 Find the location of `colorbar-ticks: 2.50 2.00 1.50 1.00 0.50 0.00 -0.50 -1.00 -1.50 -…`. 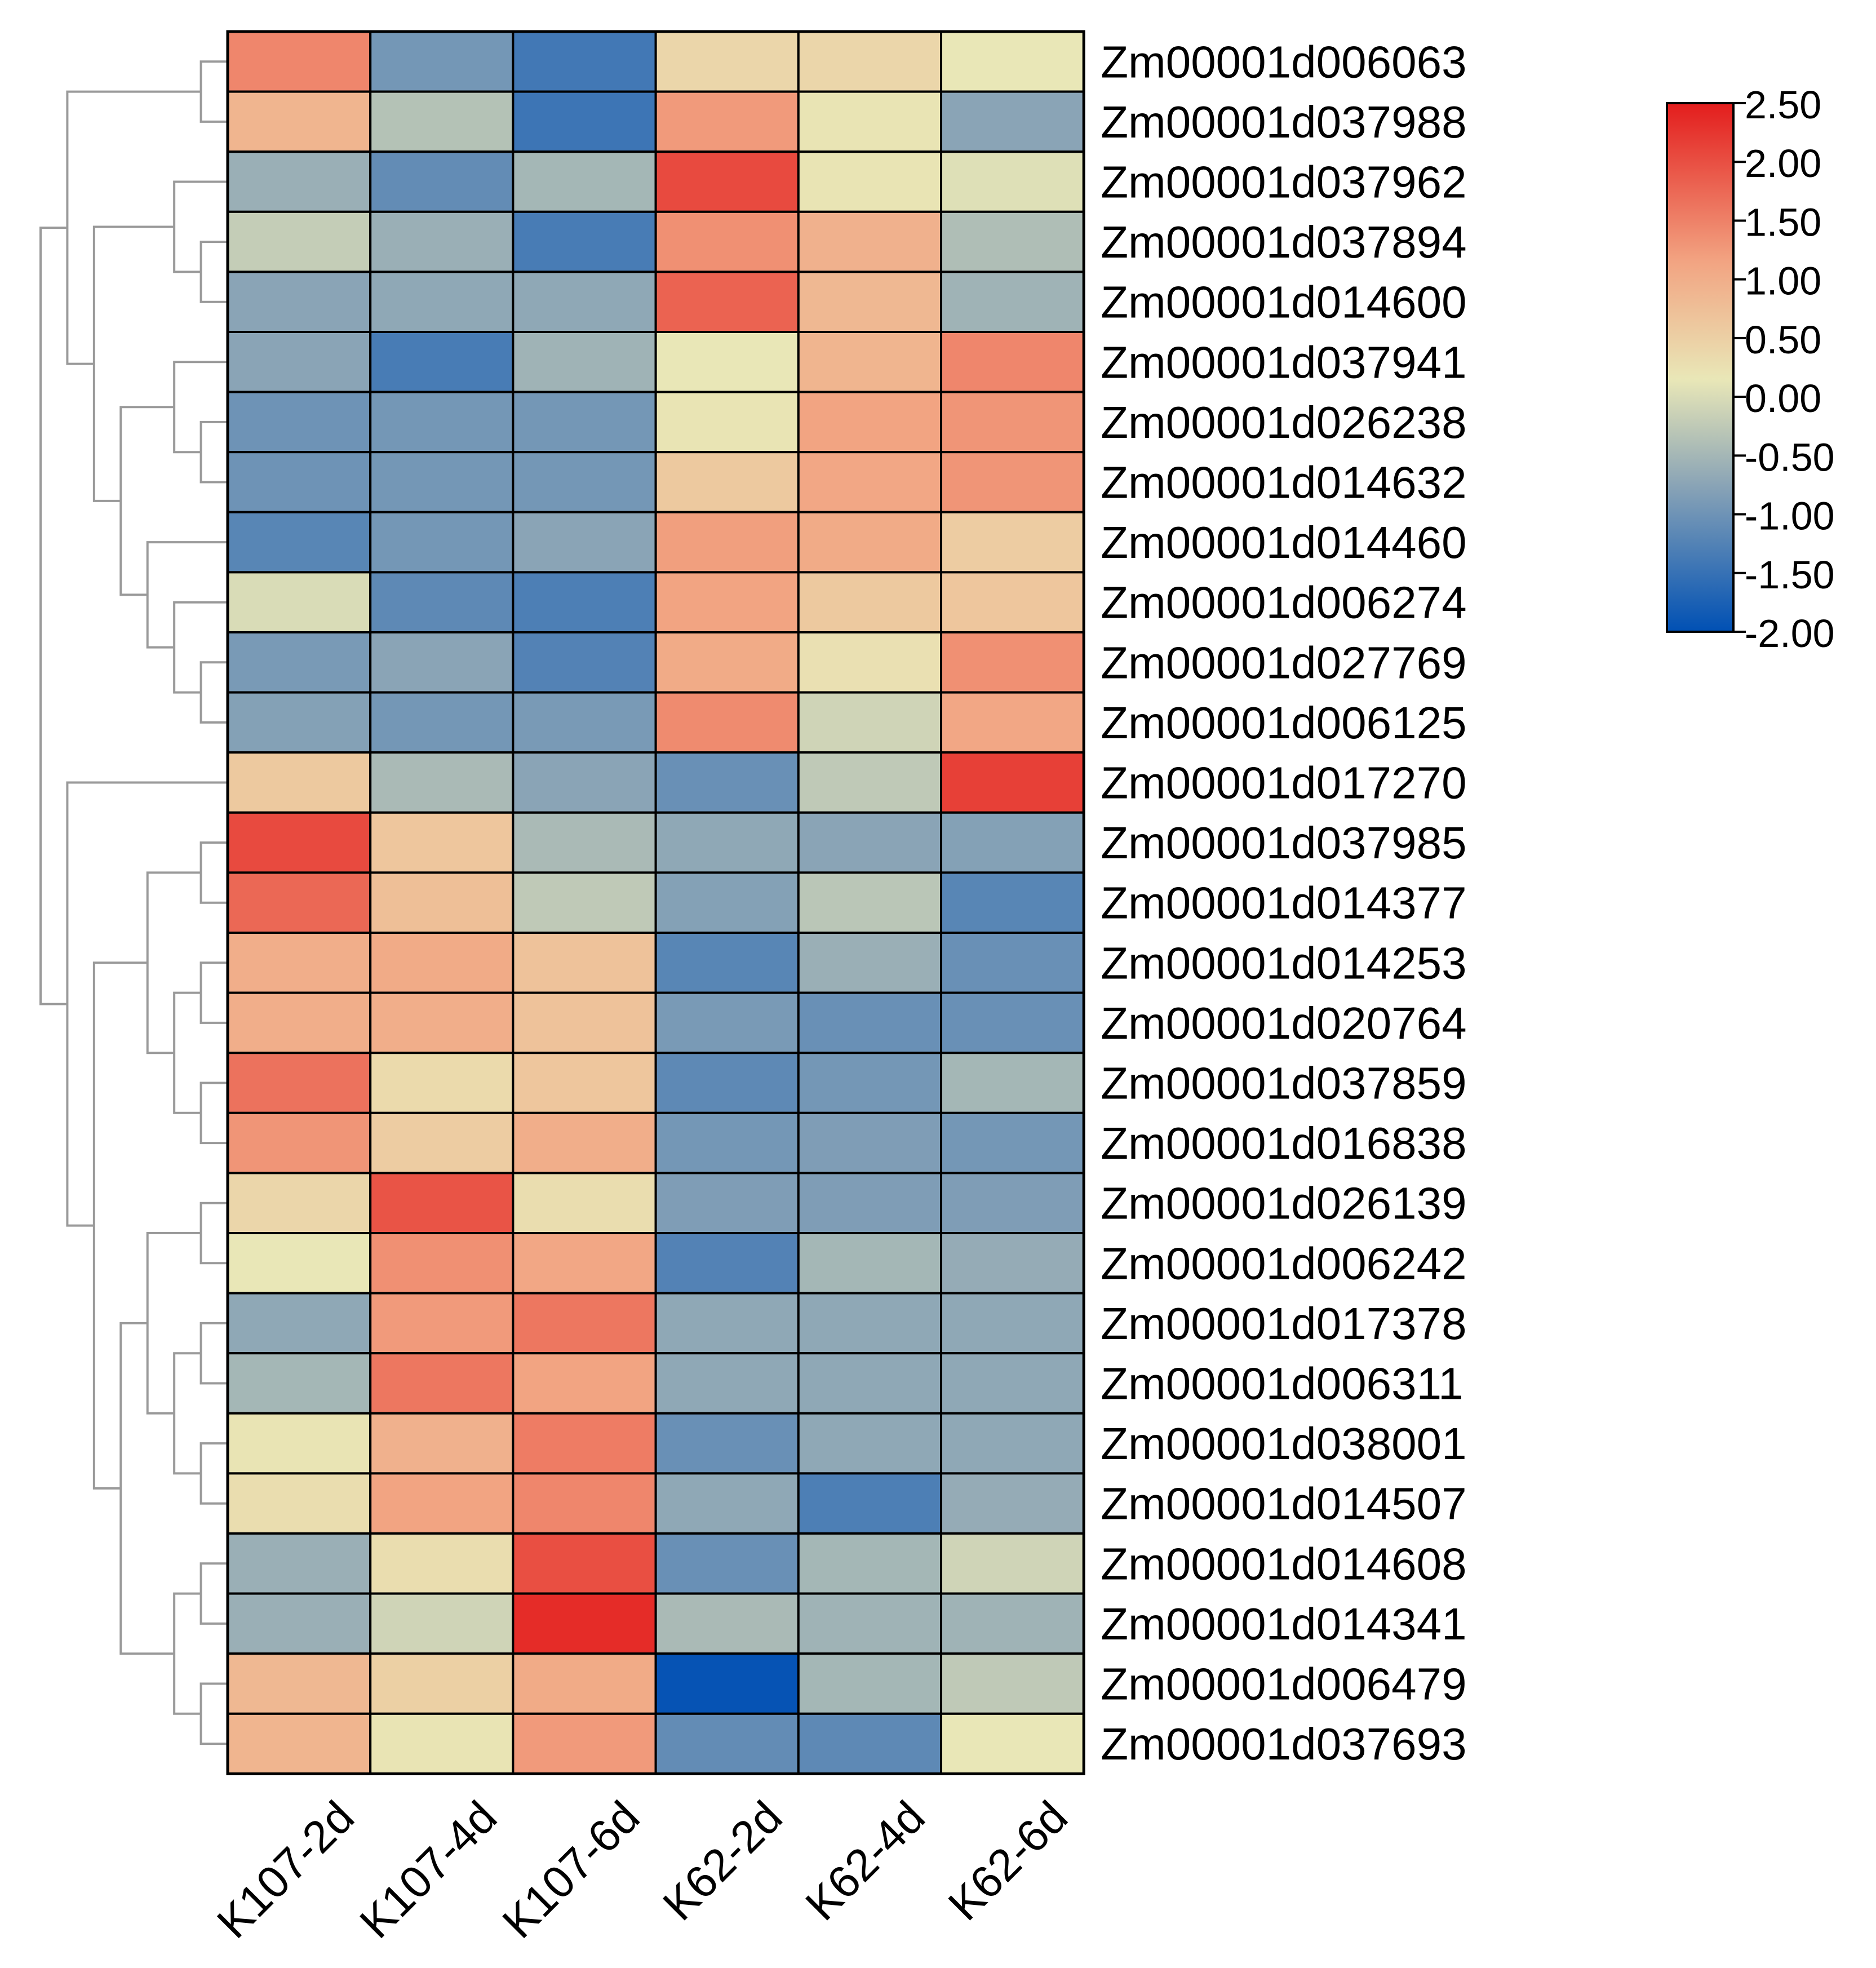

colorbar-ticks: 2.50 2.00 1.50 1.00 0.50 0.00 -0.50 -1.00 -1.50 -… is located at coordinates (1784, 369).